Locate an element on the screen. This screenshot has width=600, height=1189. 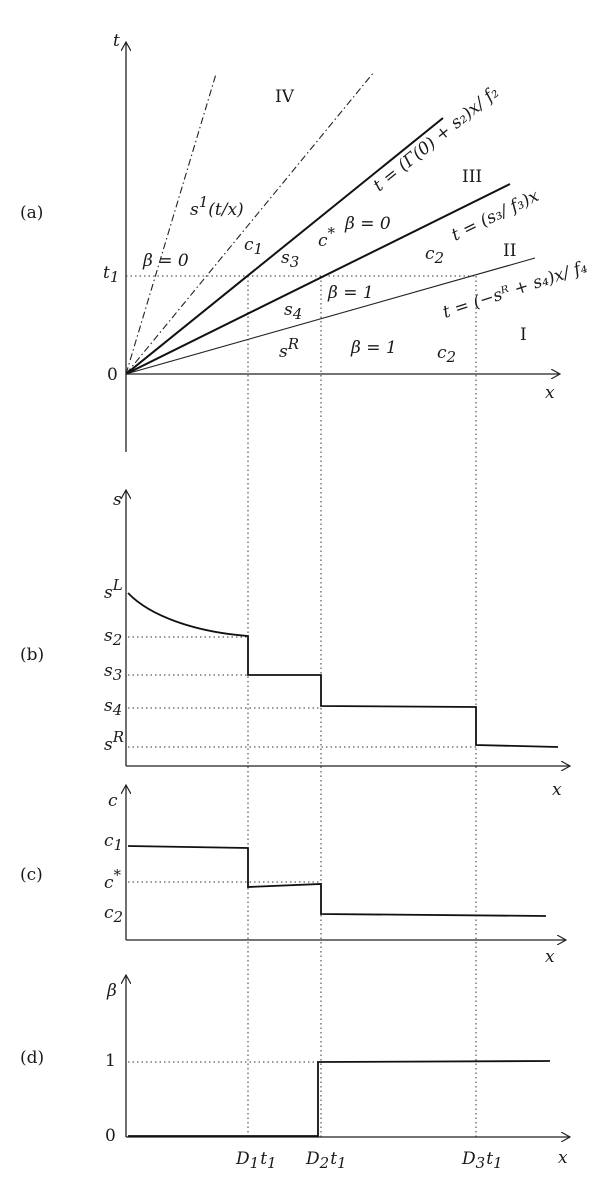
c-axis-label: c is located at coordinates (113, 801).